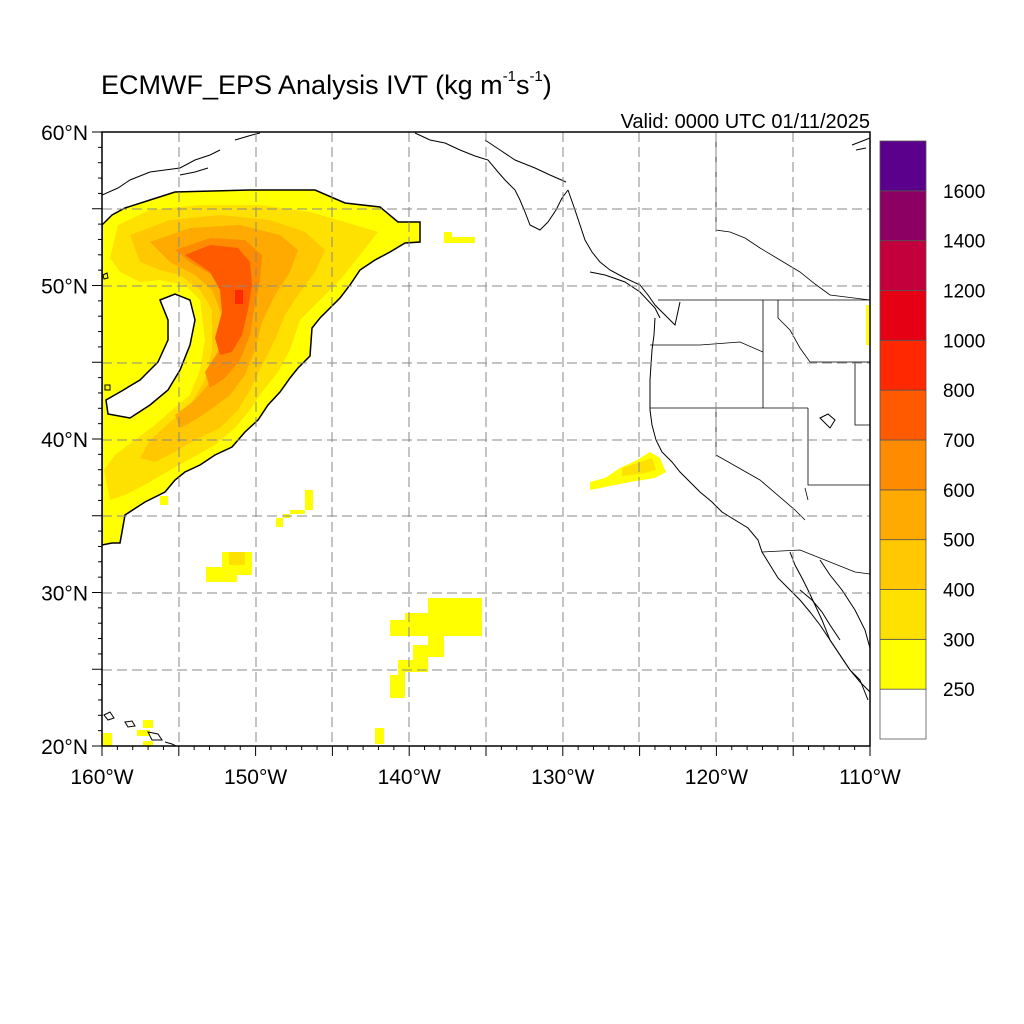  Describe the element at coordinates (870, 777) in the screenshot. I see `lon-label: 110°W` at that location.